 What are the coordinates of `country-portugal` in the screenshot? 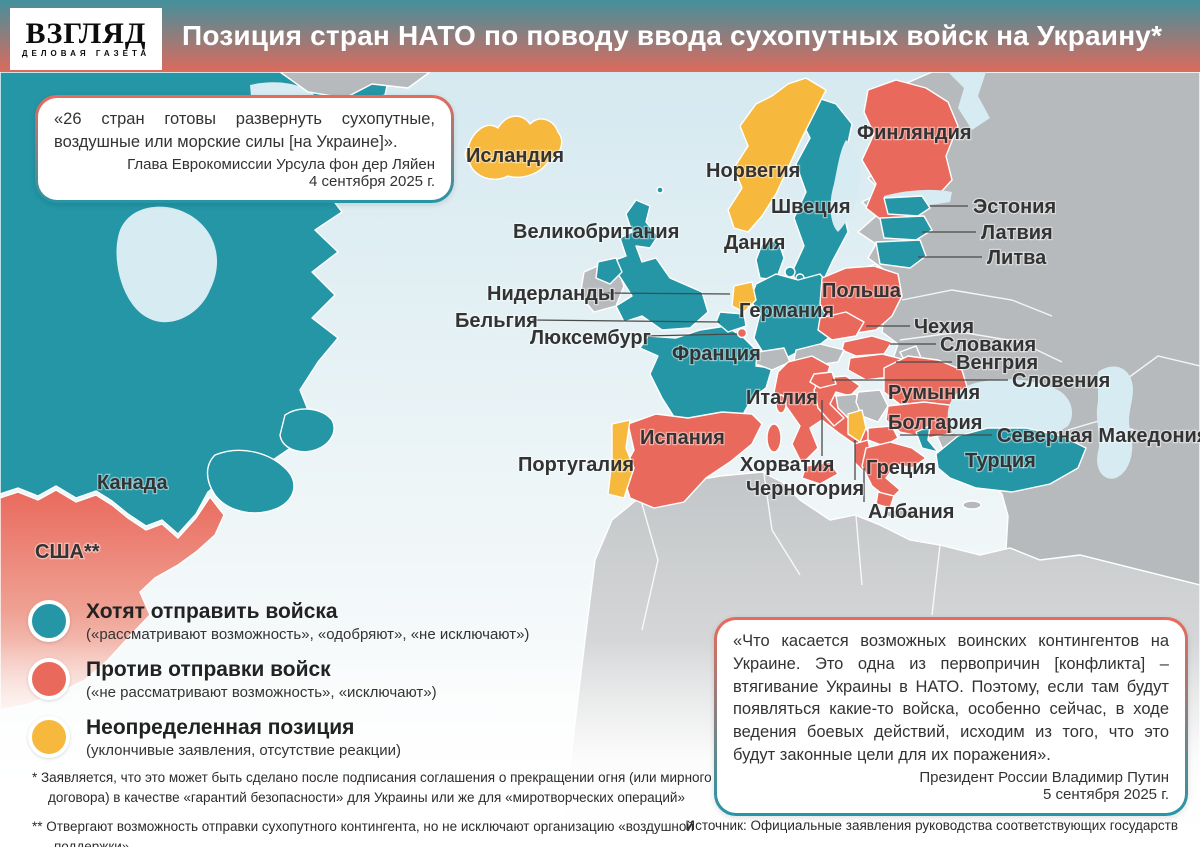 It's located at (621, 459).